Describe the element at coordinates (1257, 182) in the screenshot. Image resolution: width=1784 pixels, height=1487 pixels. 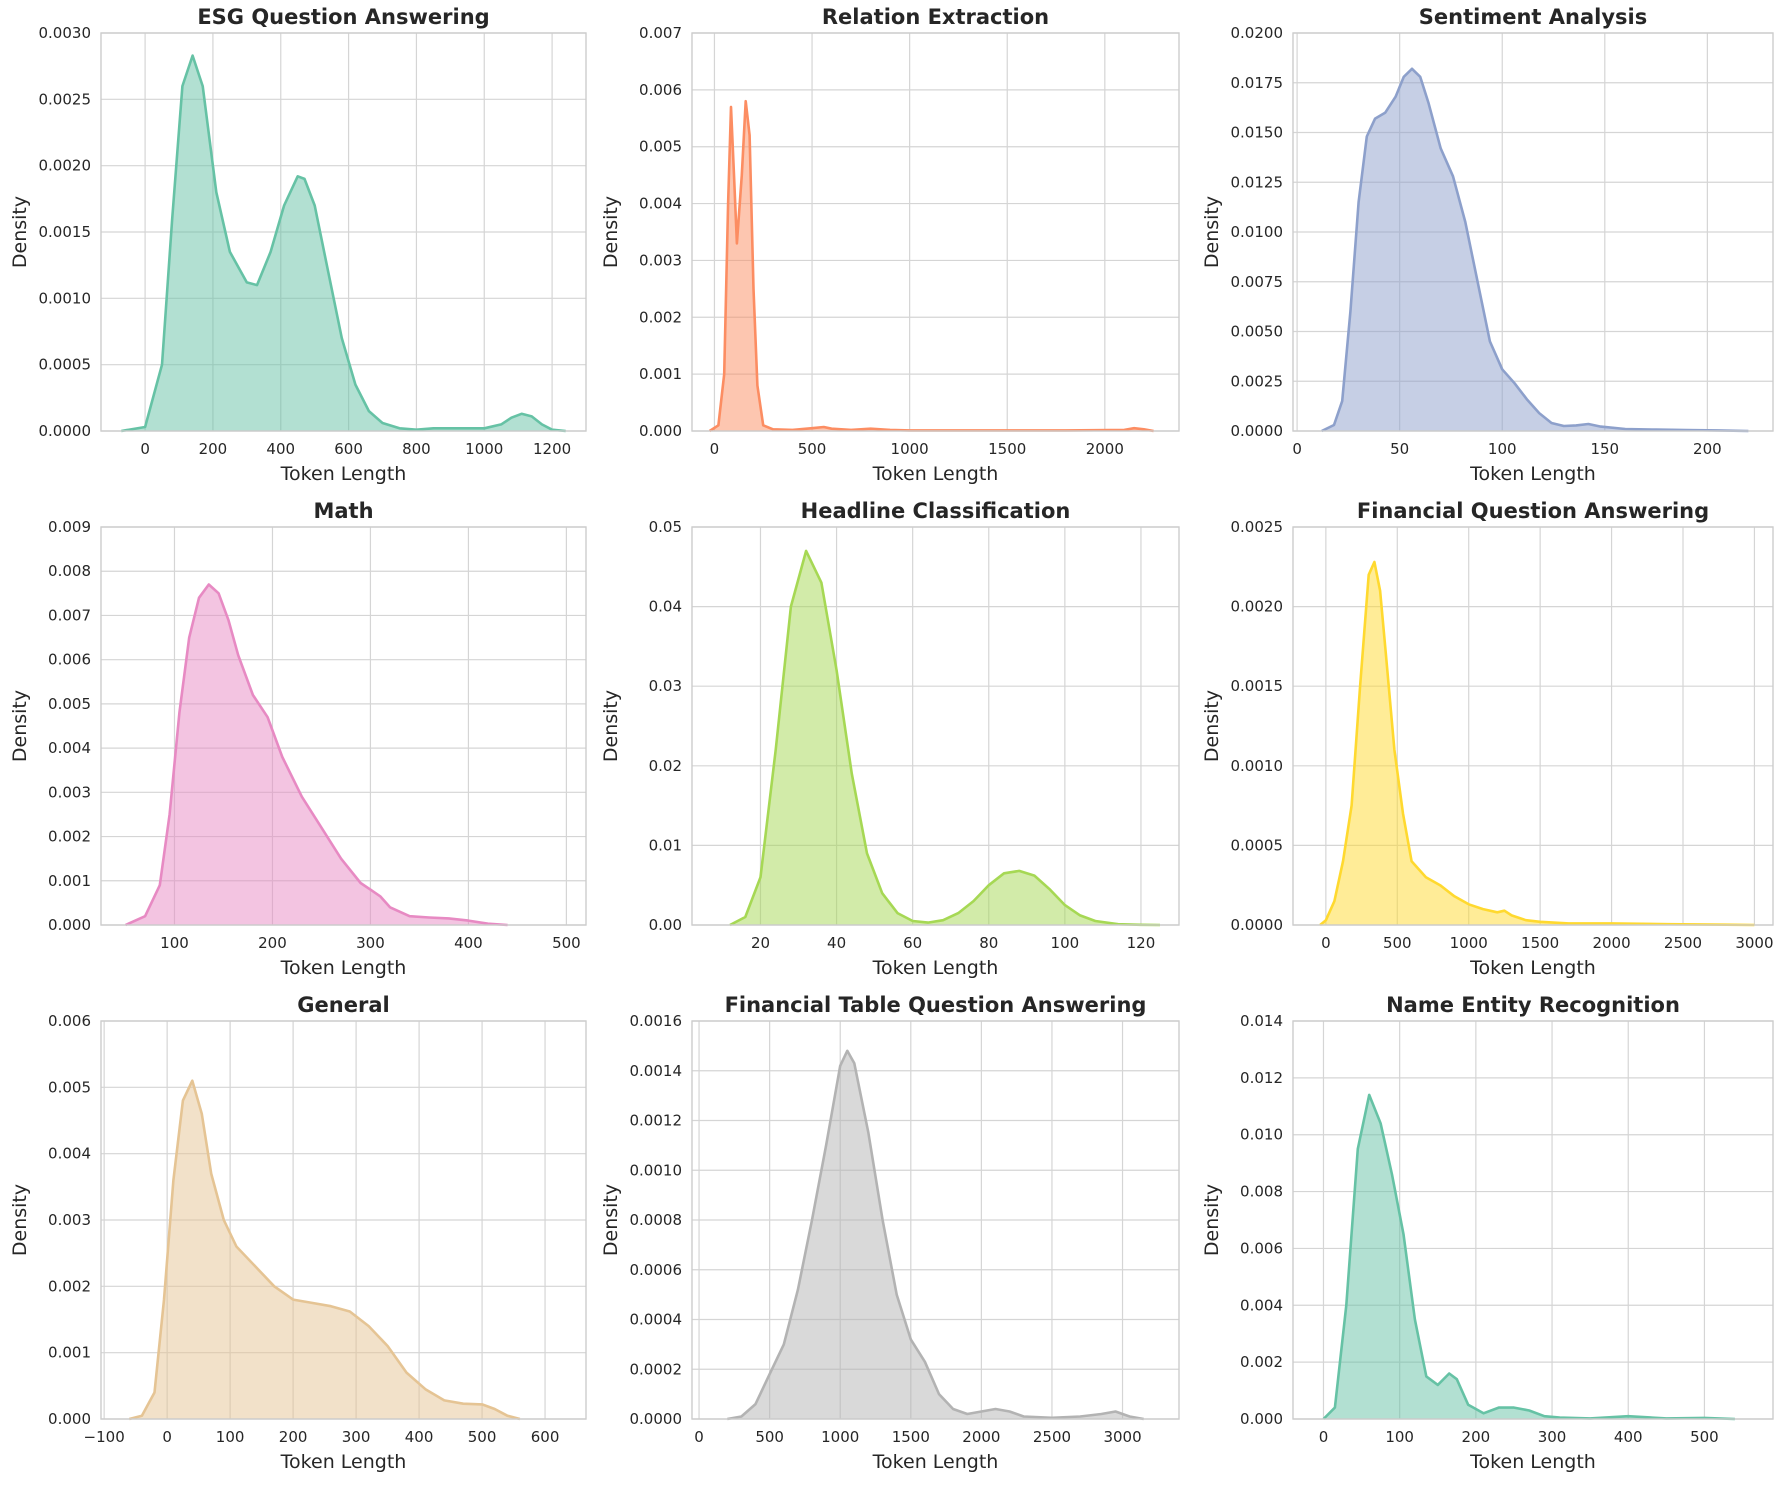
I see `y-tick-label: 0.0125` at that location.